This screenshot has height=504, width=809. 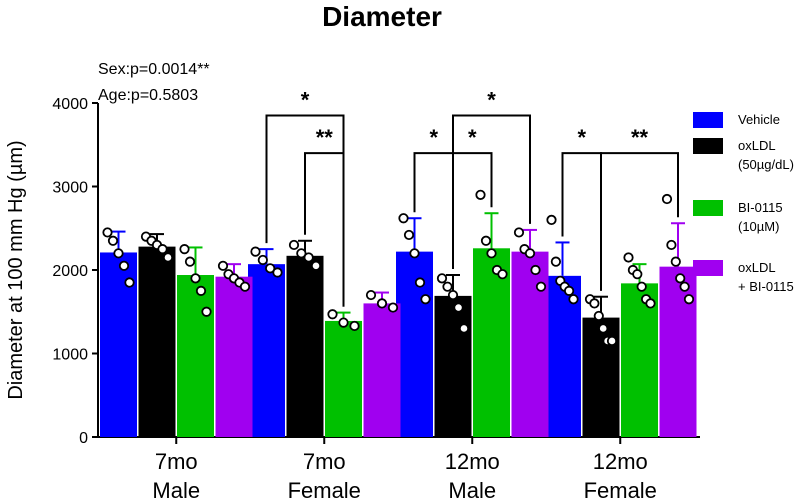 I want to click on x-category-label: 7mo, so click(x=324, y=461).